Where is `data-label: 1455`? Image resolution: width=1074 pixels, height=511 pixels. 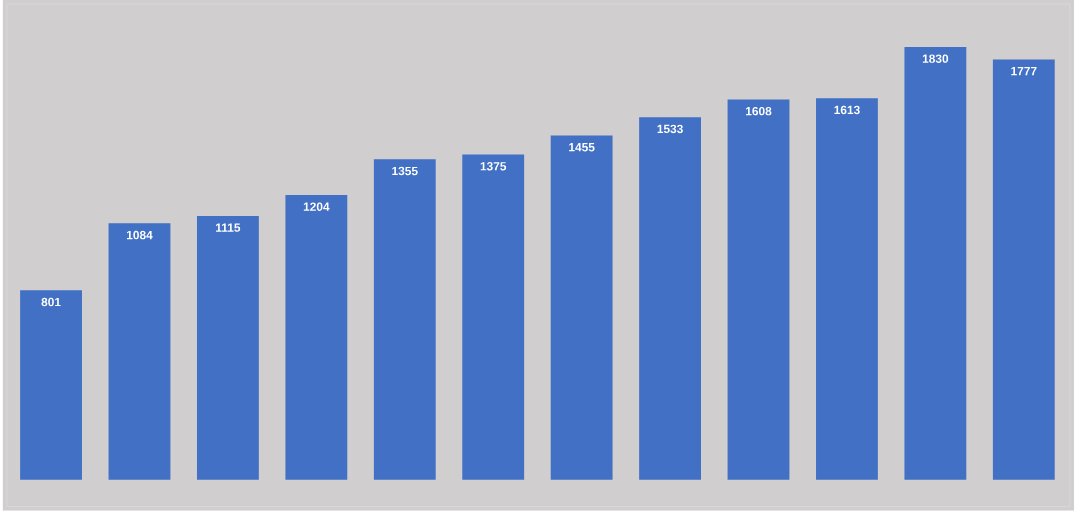 data-label: 1455 is located at coordinates (582, 147).